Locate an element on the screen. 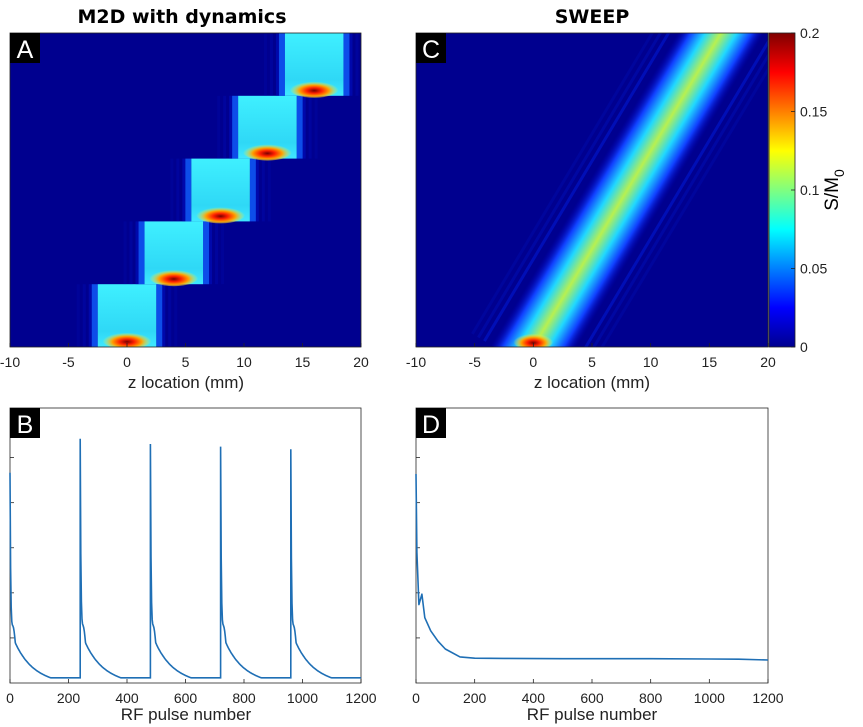  sweep-band is located at coordinates (619, 190).